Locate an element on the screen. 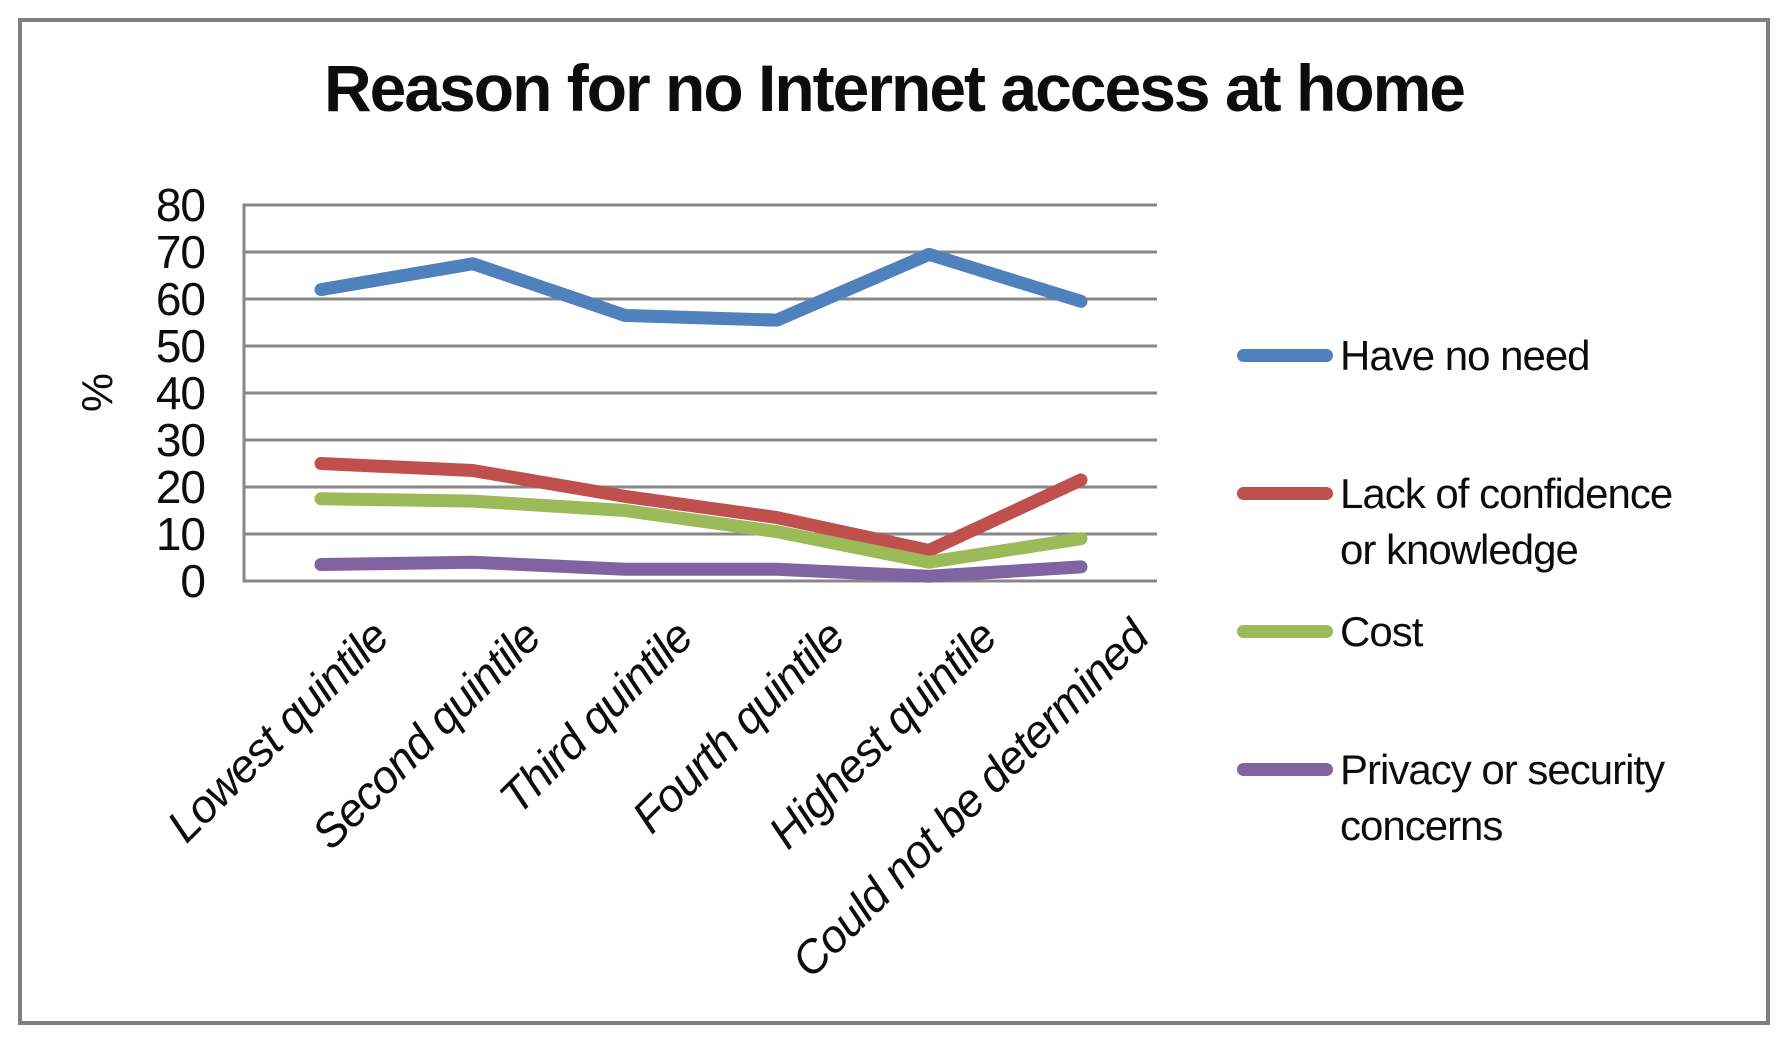 The height and width of the screenshot is (1043, 1788). y-tick-label: 30 is located at coordinates (180, 440).